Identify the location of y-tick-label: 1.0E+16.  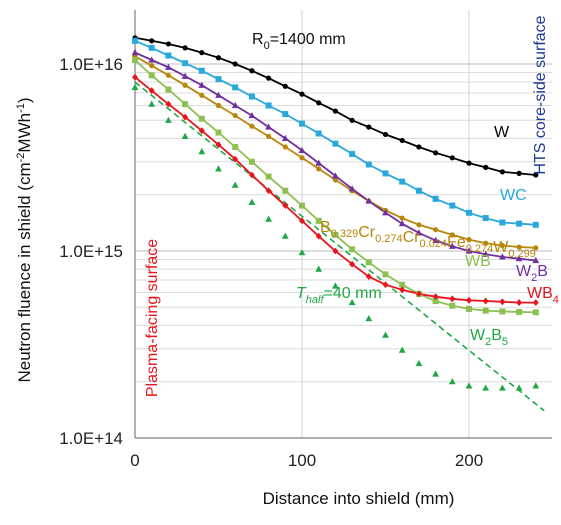
(91, 64).